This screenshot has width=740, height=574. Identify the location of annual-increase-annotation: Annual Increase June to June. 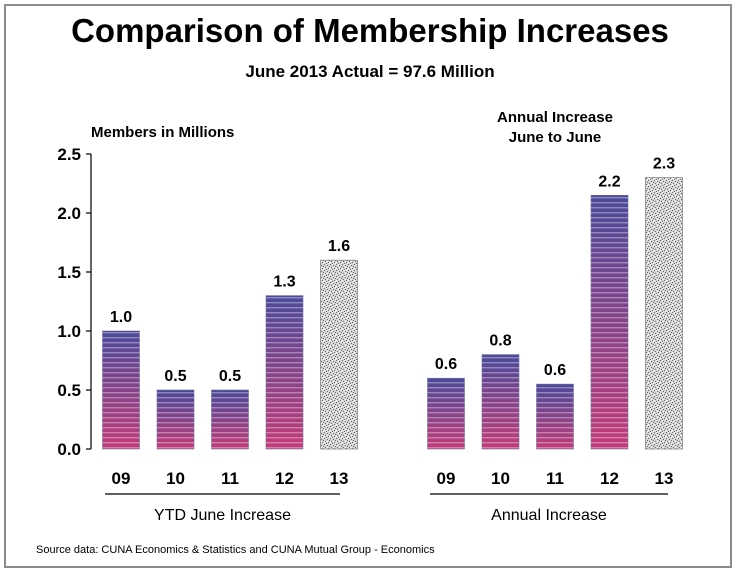
(555, 128).